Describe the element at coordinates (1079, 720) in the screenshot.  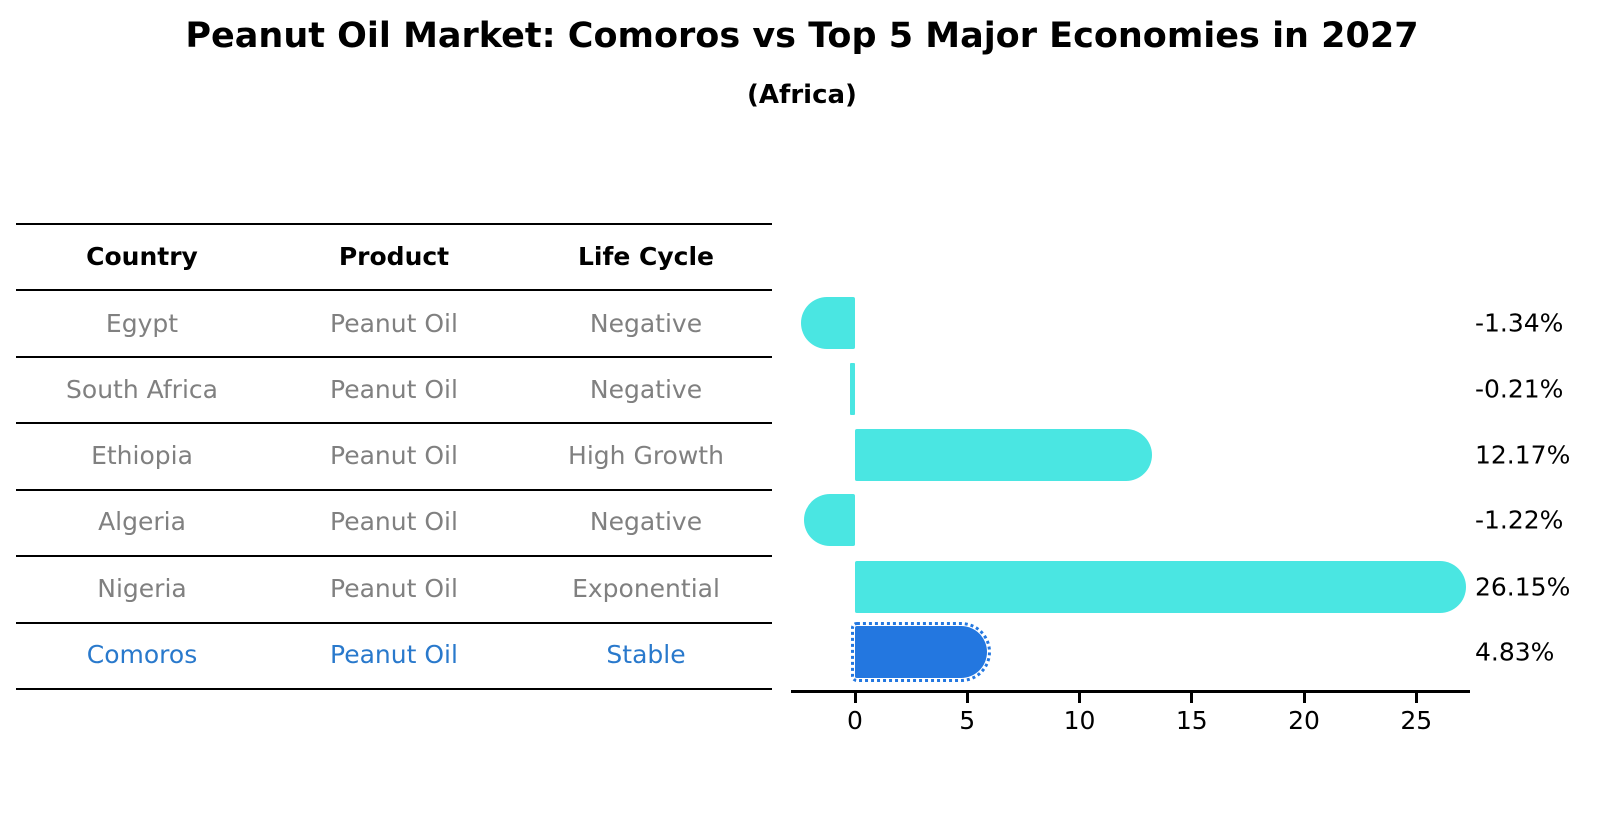
I see `x-axis-tick-label: 10` at that location.